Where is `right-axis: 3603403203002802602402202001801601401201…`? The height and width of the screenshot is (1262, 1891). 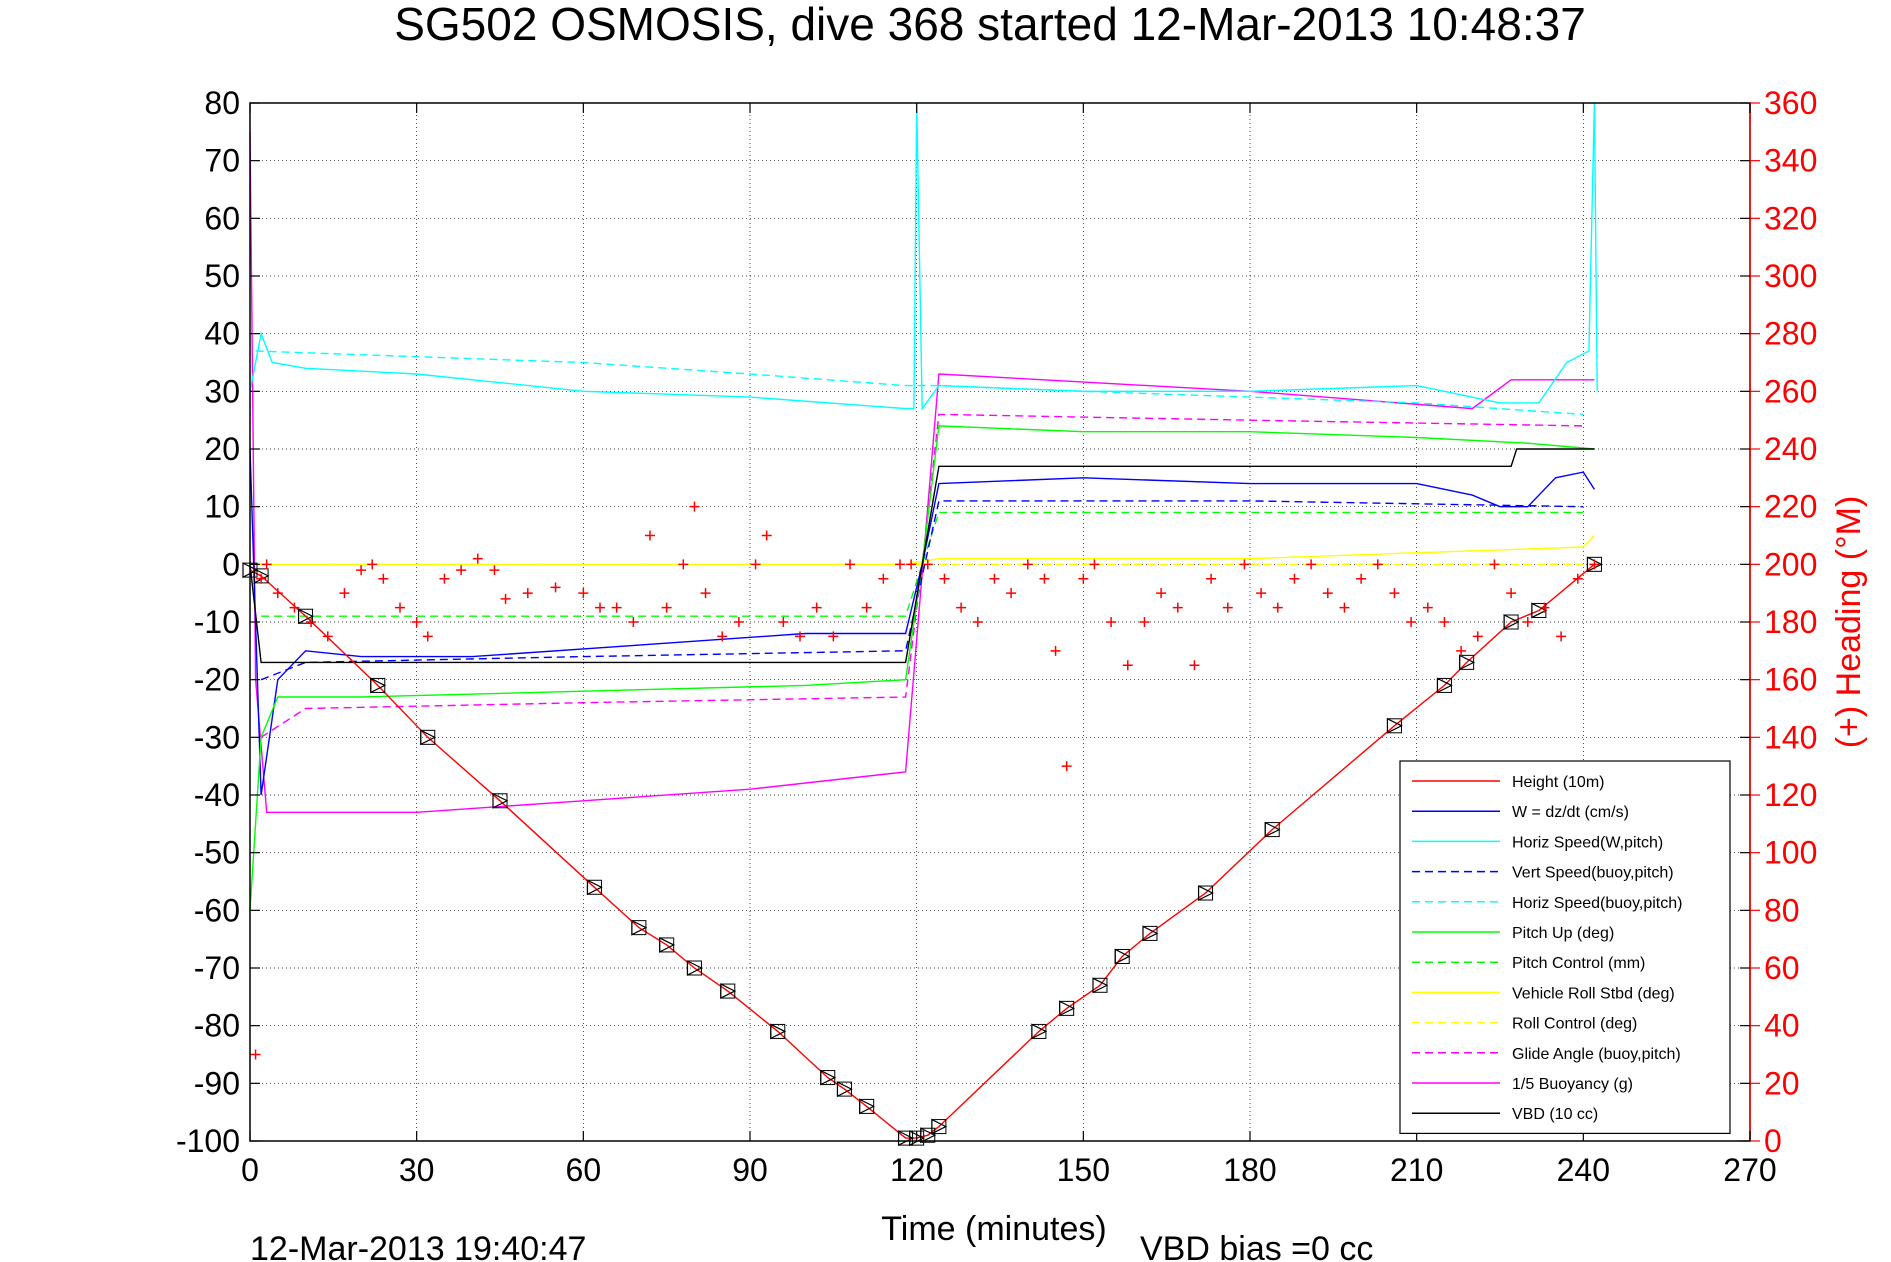
right-axis: 3603403203002802602402202001801601401201… is located at coordinates (1783, 622).